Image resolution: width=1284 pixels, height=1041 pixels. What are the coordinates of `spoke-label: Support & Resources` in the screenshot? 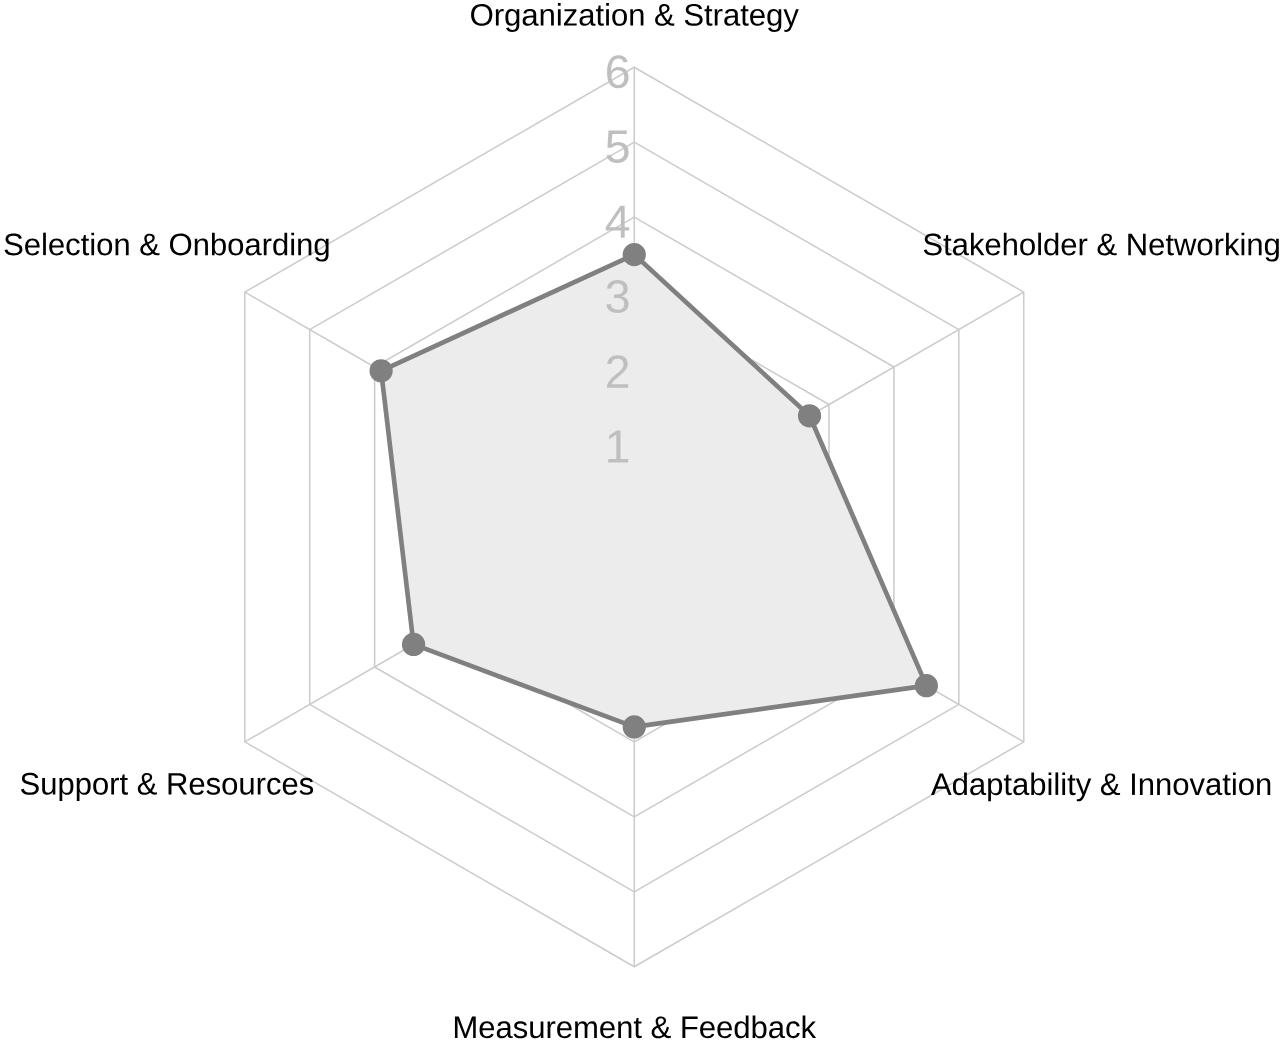 It's located at (167, 786).